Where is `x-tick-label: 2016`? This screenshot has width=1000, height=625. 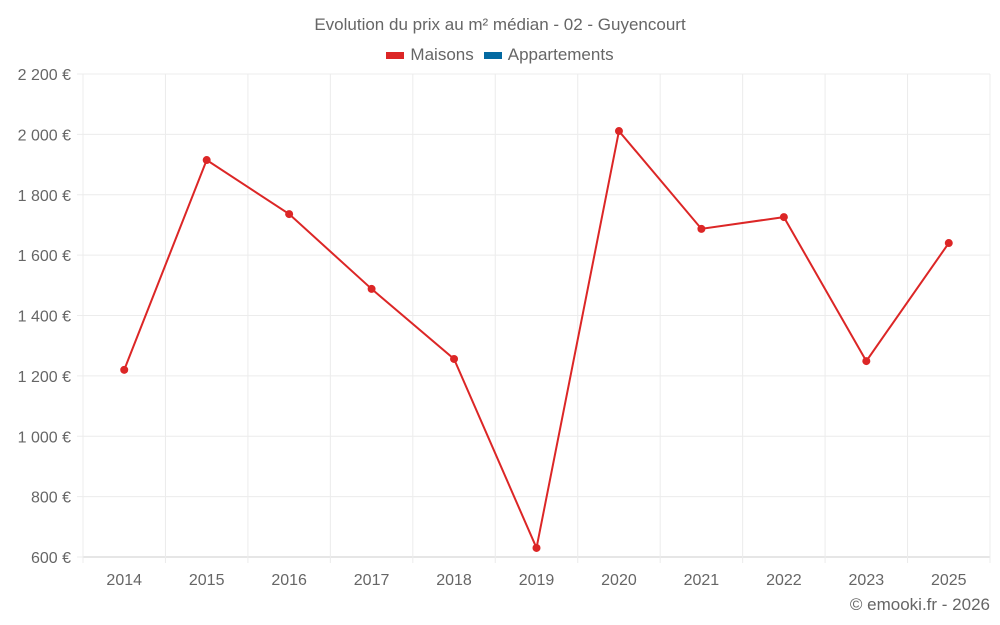
x-tick-label: 2016 is located at coordinates (289, 580).